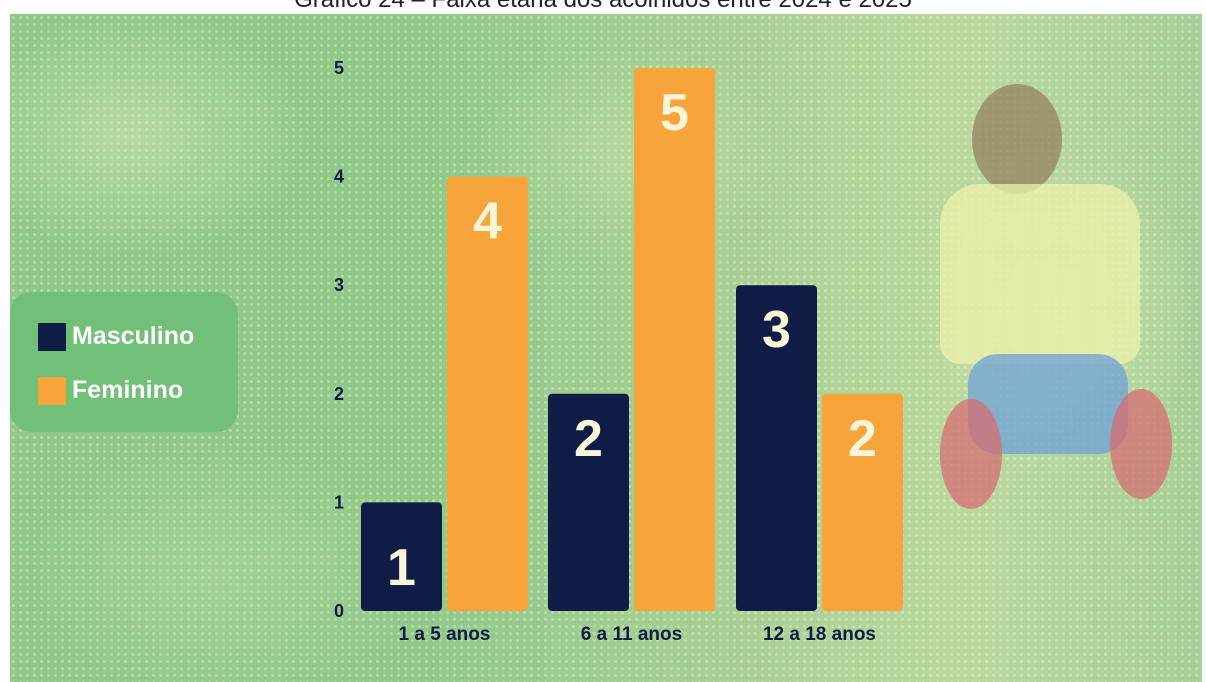 This screenshot has width=1206, height=682. I want to click on y-tick-label: 4, so click(339, 177).